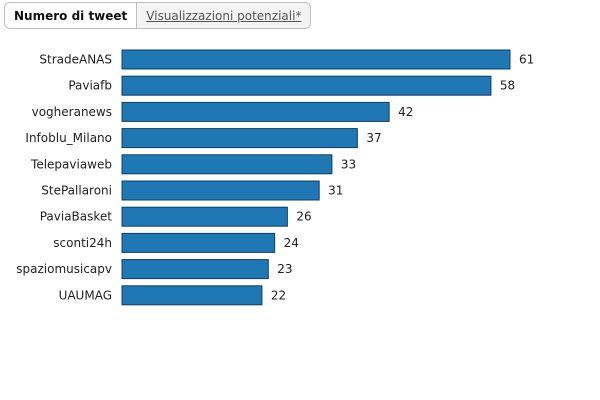 The width and height of the screenshot is (600, 400). I want to click on category-label: Paviafb, so click(90, 86).